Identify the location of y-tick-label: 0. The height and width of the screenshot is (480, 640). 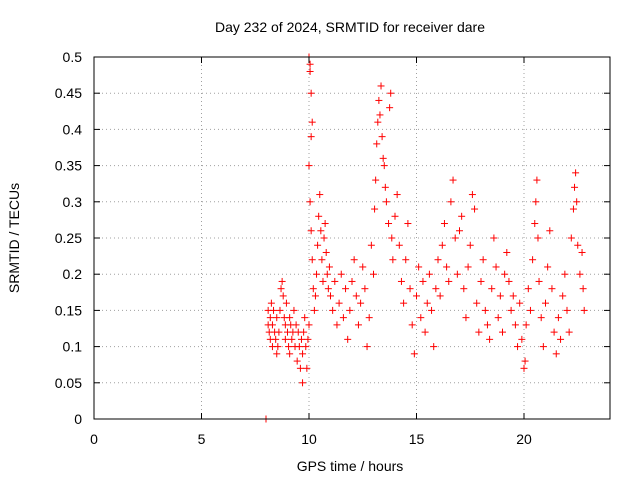
(78, 419).